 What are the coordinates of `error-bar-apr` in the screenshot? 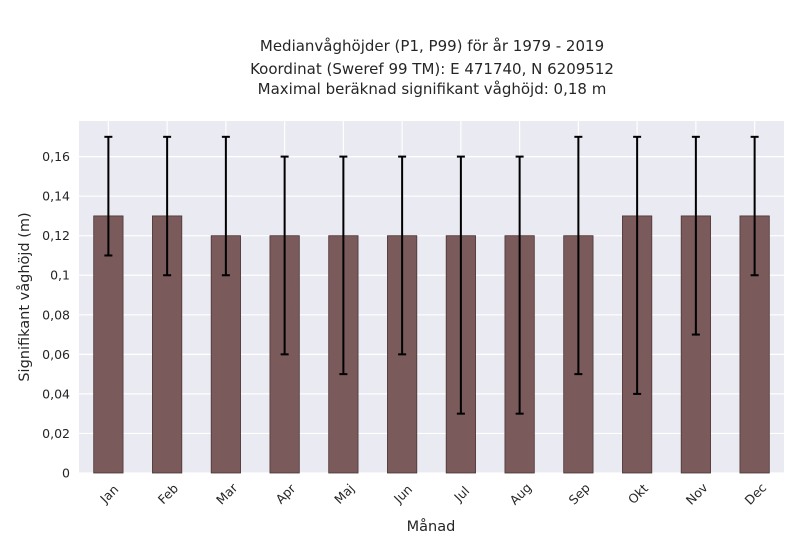 It's located at (284, 255).